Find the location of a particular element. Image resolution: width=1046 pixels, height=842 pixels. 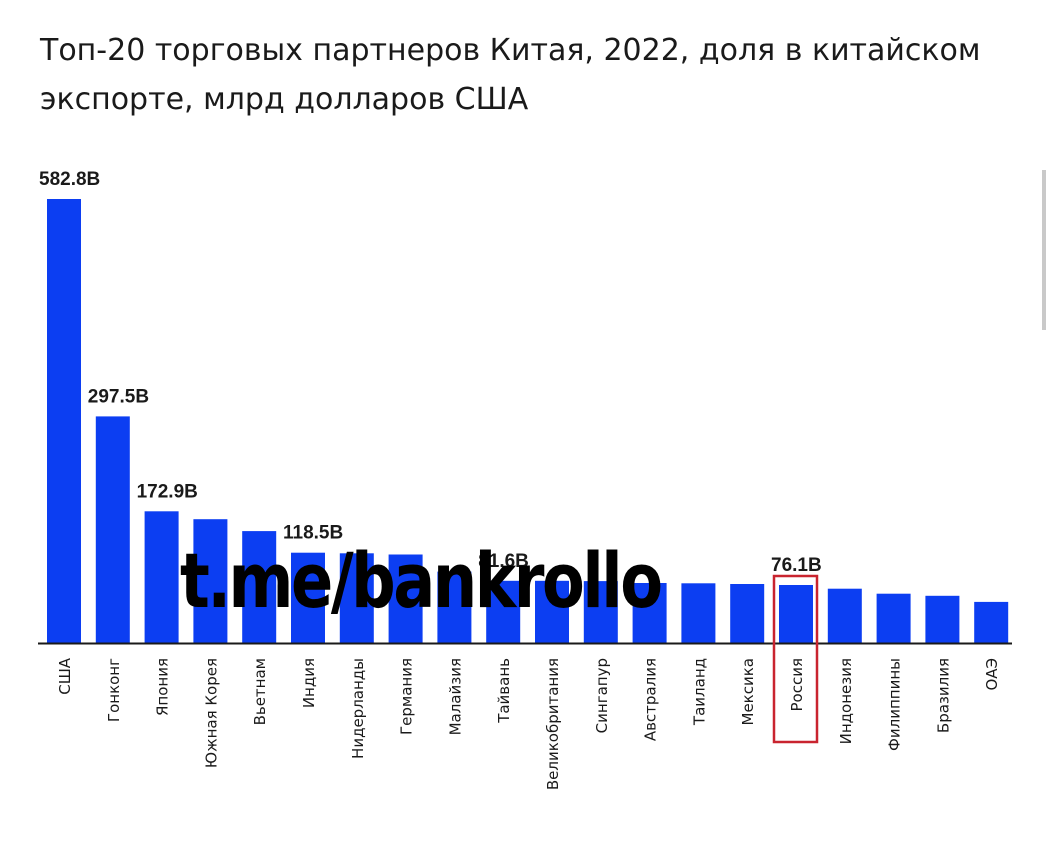

data-label: 172.9B is located at coordinates (167, 491).